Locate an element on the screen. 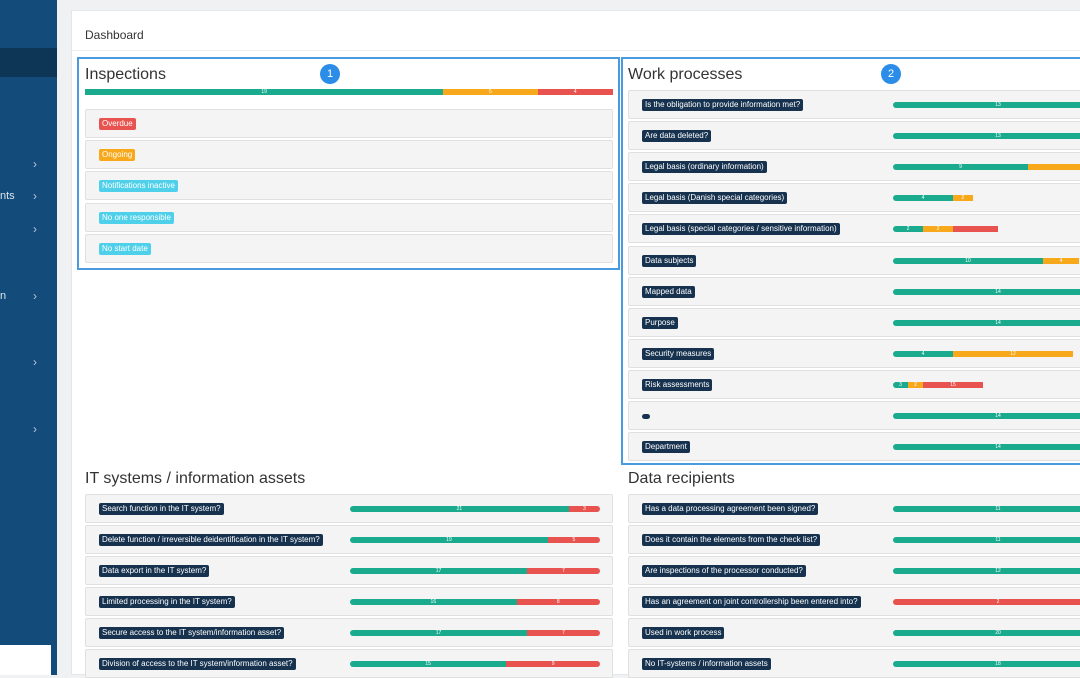 This screenshot has height=678, width=1080. answer-distribution-bar: 18 is located at coordinates (986, 664).